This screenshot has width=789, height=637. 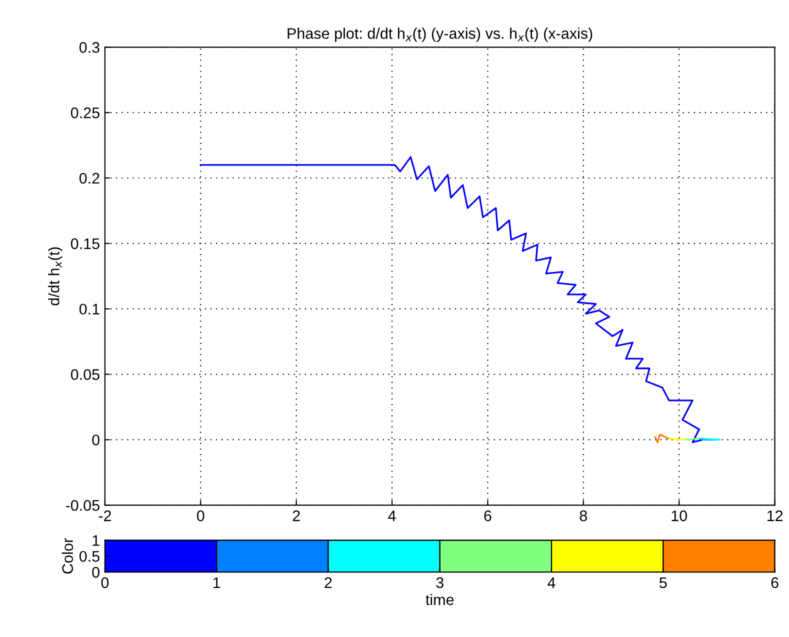 I want to click on y-tick-label: 0.1, so click(x=89, y=309).